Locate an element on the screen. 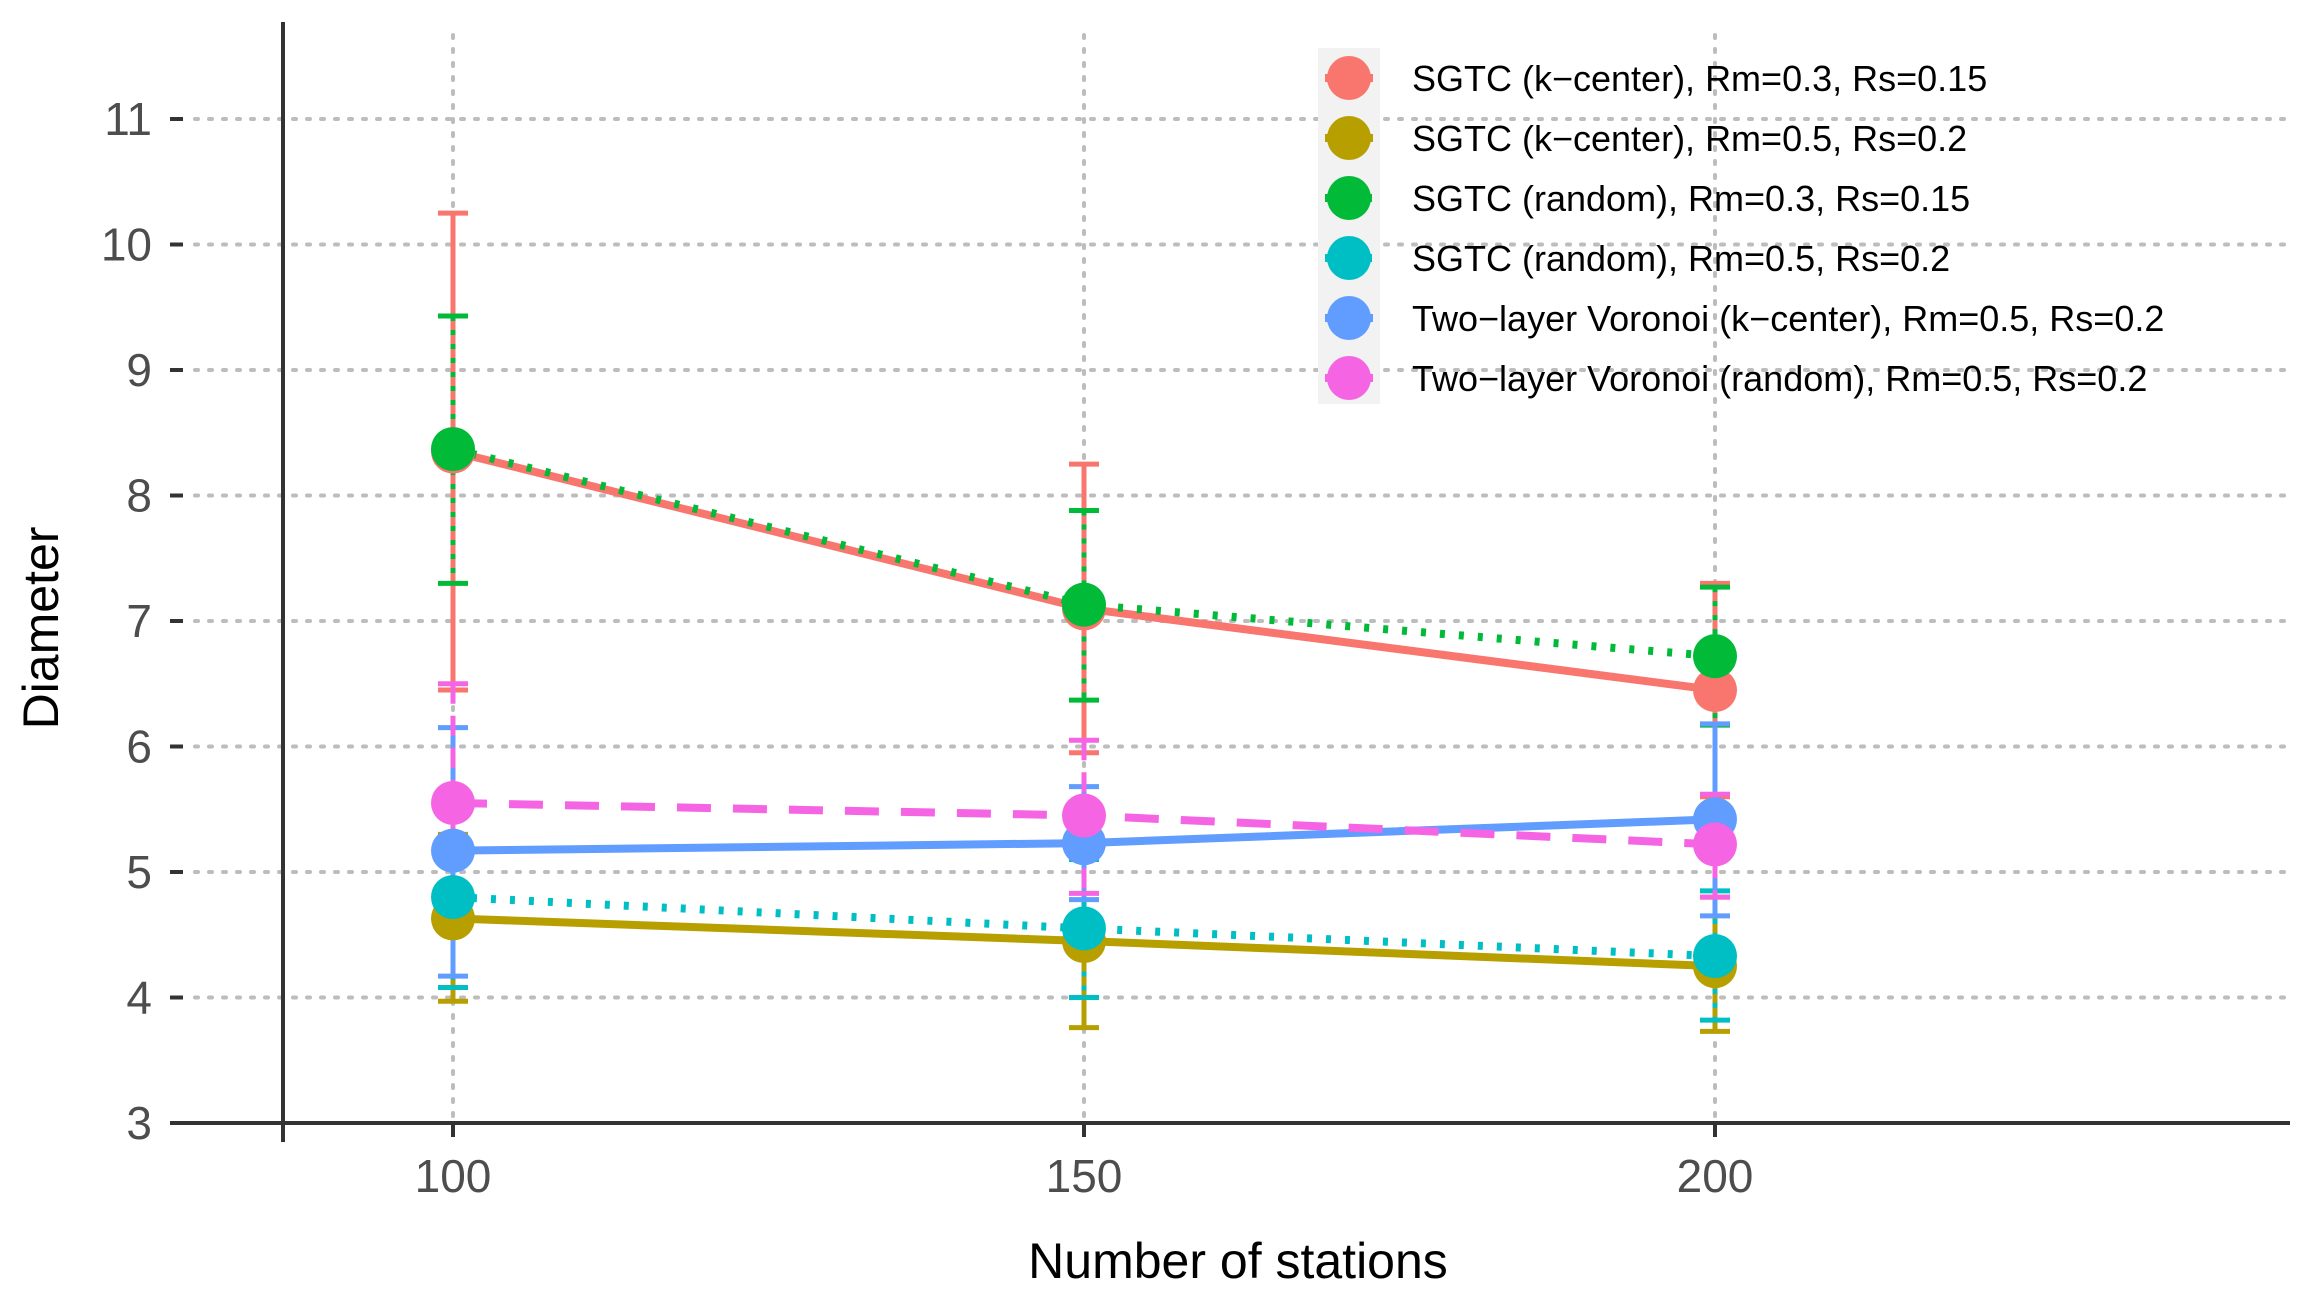  legend-label: SGTC (k−center), Rm=0.3, Rs=0.15 is located at coordinates (1699, 78).